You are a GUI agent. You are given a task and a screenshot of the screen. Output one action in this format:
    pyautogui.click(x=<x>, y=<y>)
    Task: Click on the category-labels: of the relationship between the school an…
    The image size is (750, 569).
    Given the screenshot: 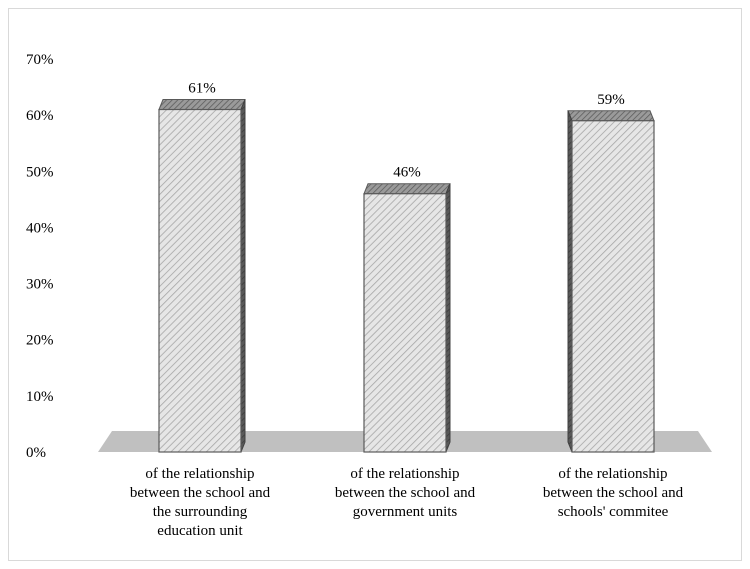 What is the action you would take?
    pyautogui.click(x=407, y=502)
    